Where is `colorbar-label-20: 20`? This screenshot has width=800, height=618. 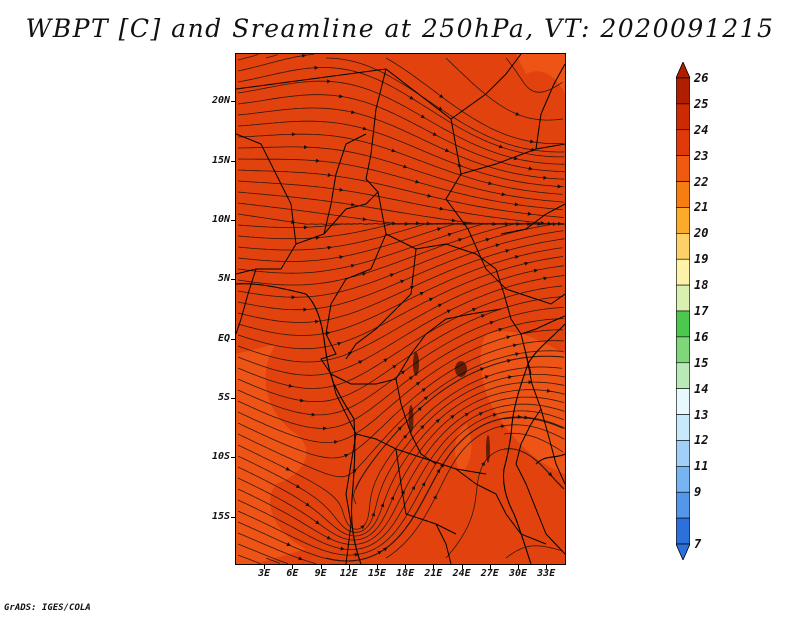 colorbar-label-20: 20 is located at coordinates (701, 233).